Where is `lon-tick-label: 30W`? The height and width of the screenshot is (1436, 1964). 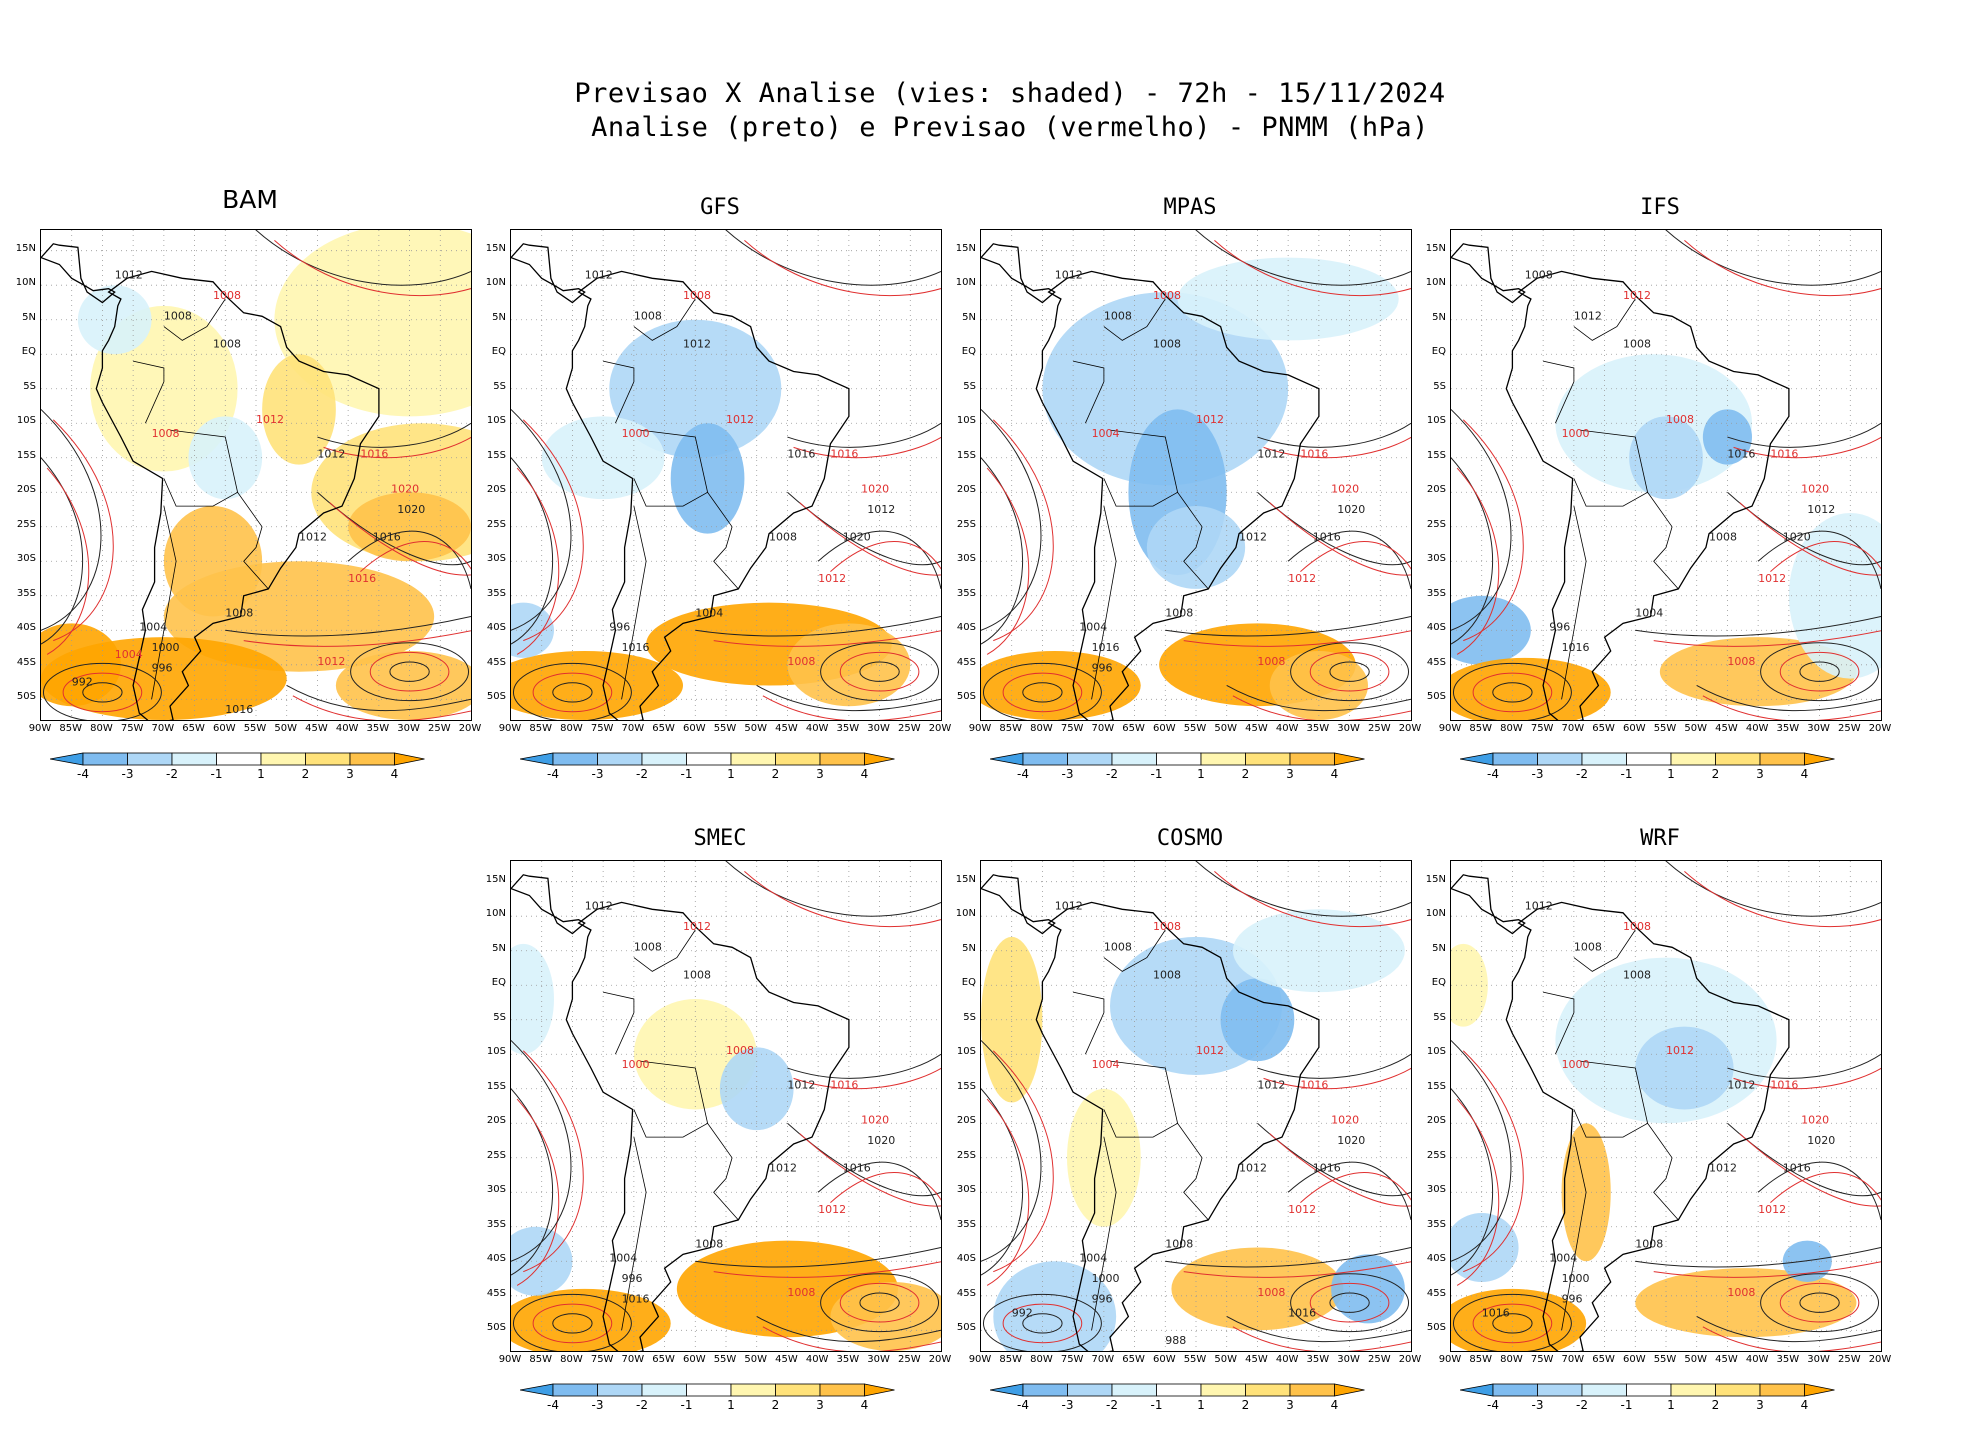
lon-tick-label: 30W is located at coordinates (878, 1359).